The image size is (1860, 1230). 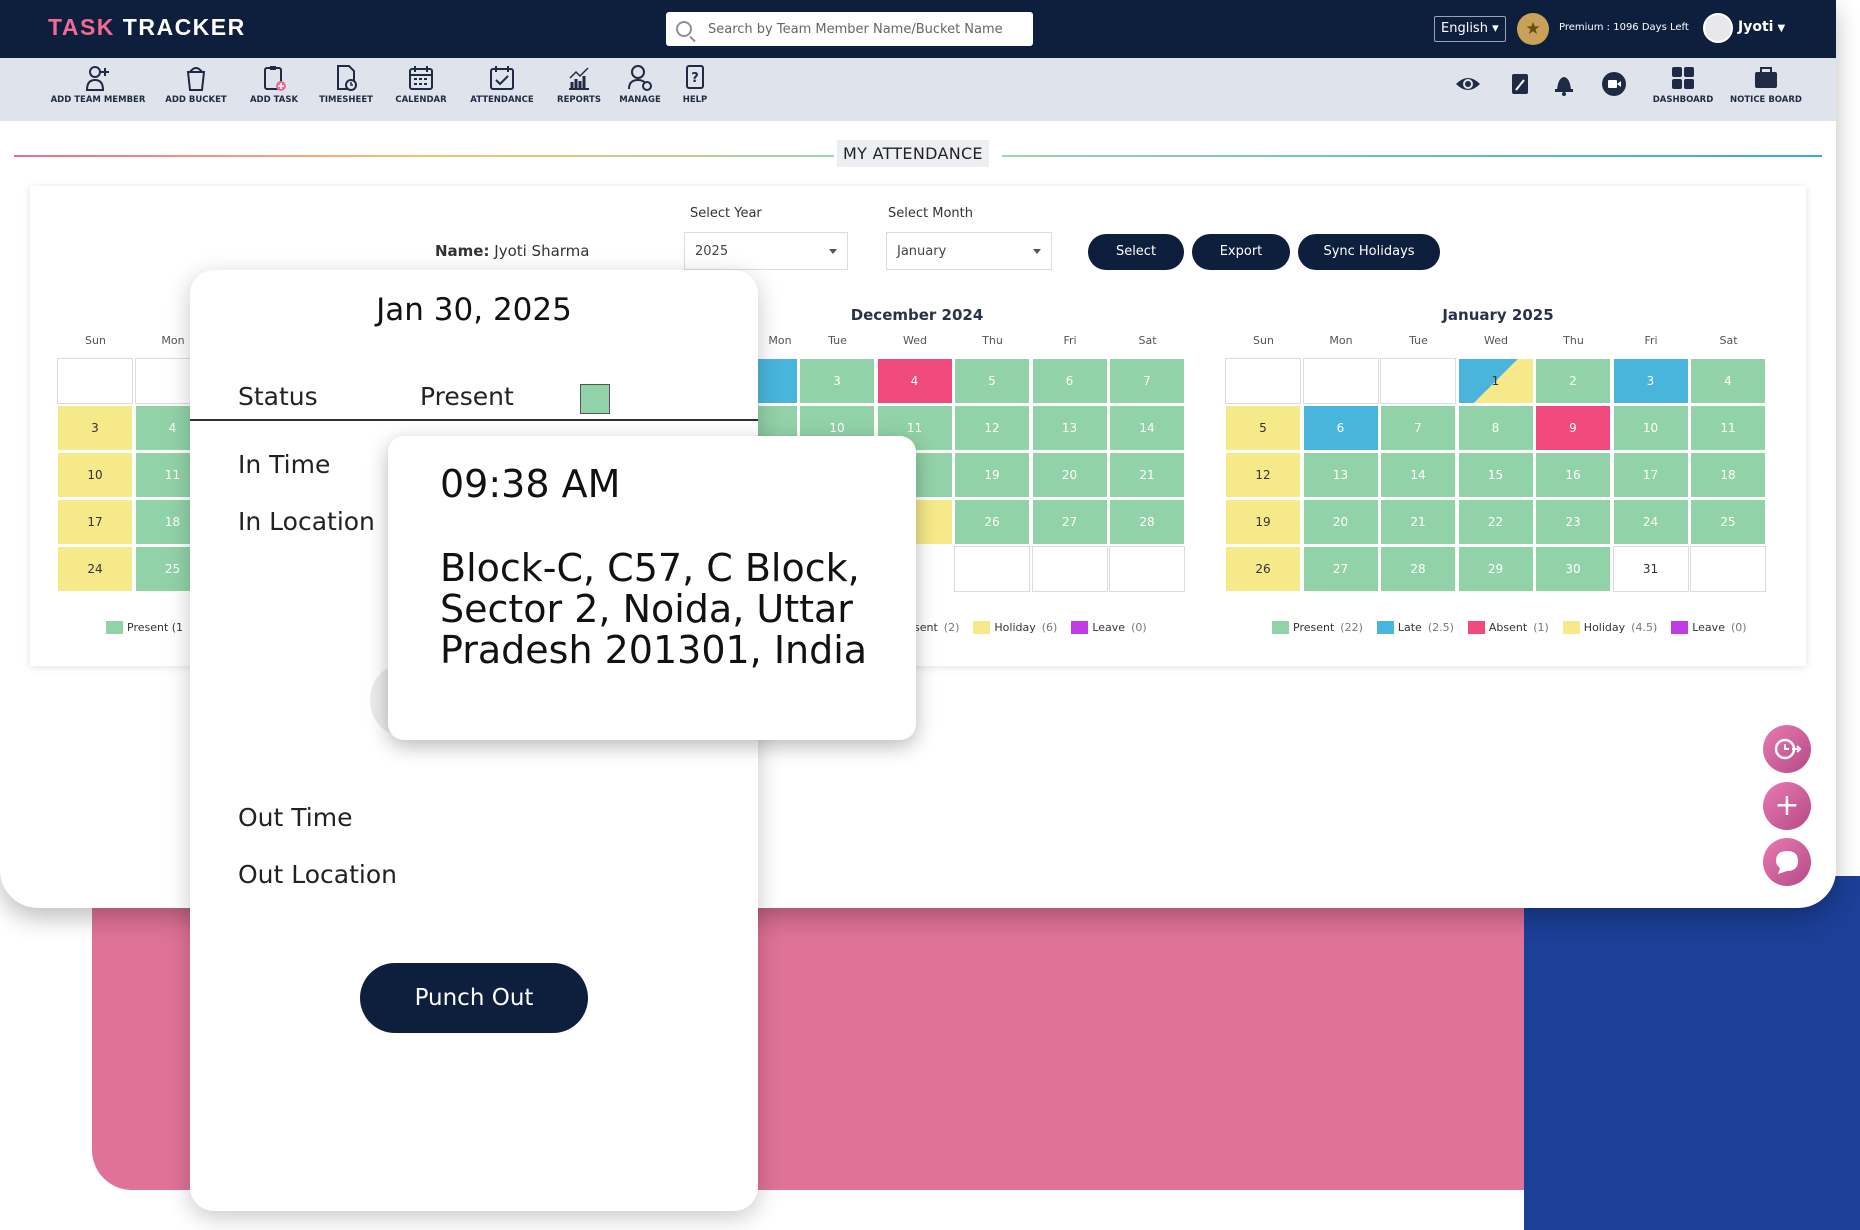 What do you see at coordinates (1520, 84) in the screenshot?
I see `edit-icon` at bounding box center [1520, 84].